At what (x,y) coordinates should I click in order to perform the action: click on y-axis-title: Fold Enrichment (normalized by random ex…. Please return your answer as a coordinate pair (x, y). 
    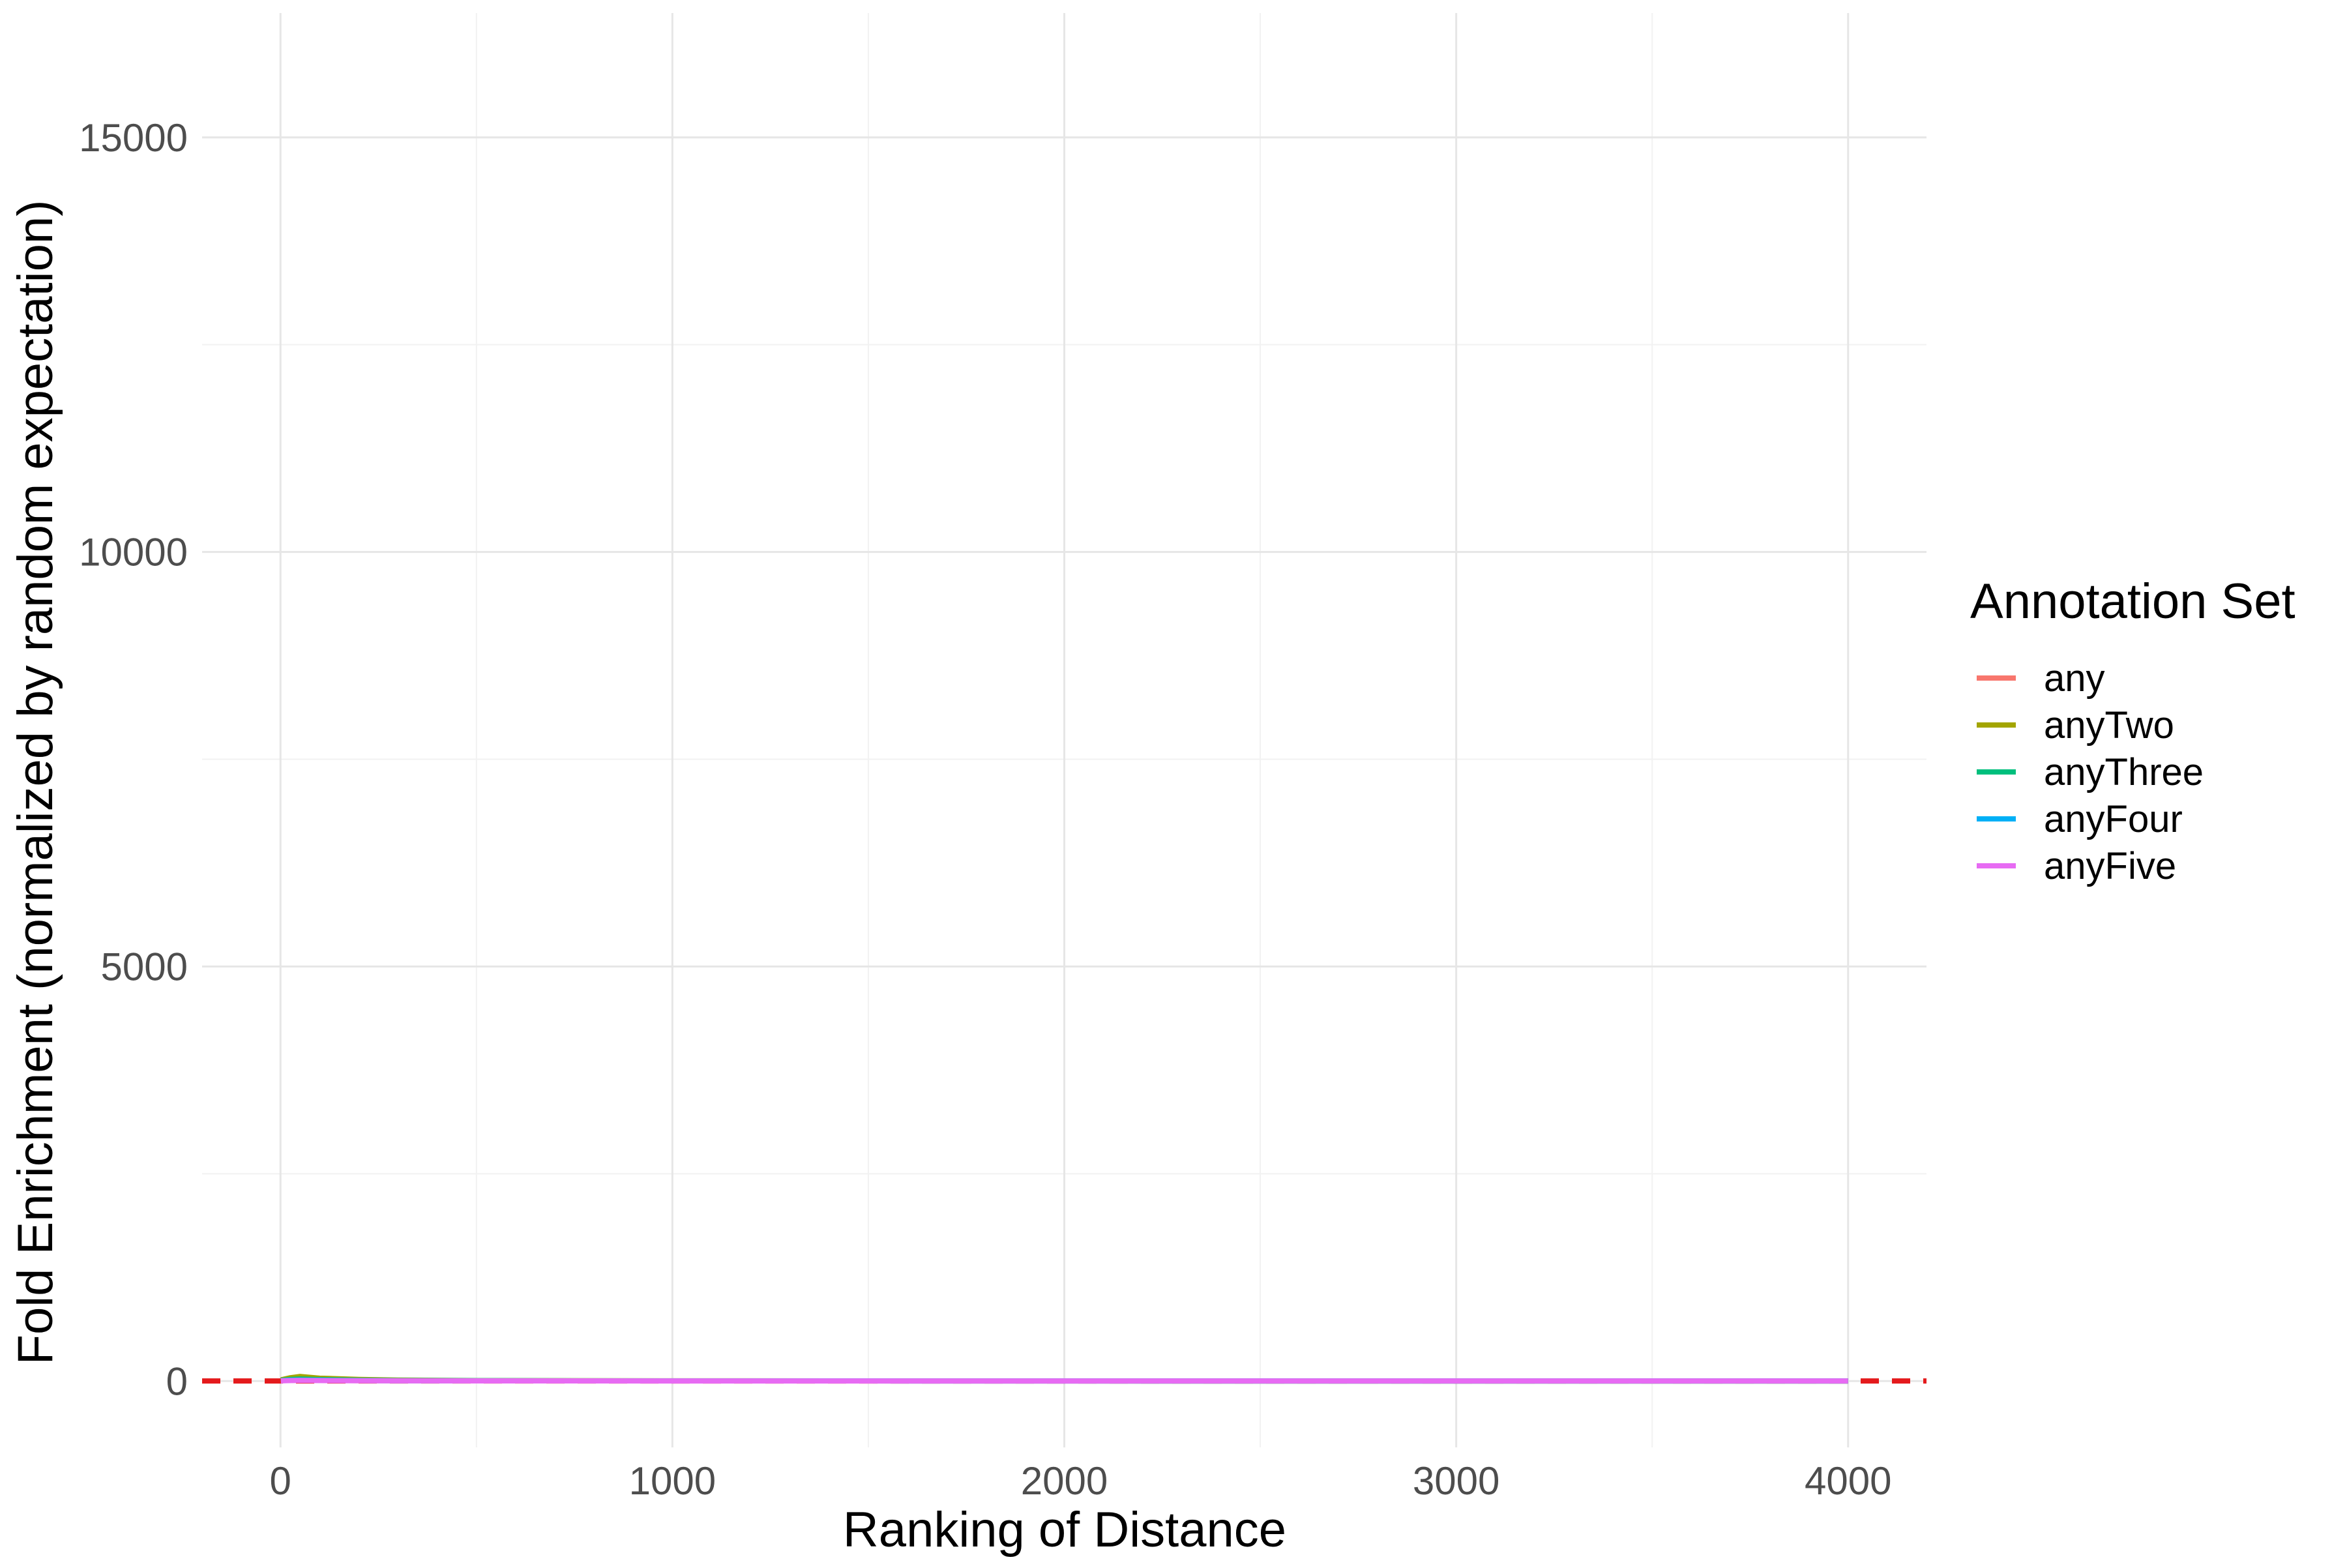
    Looking at the image, I should click on (35, 782).